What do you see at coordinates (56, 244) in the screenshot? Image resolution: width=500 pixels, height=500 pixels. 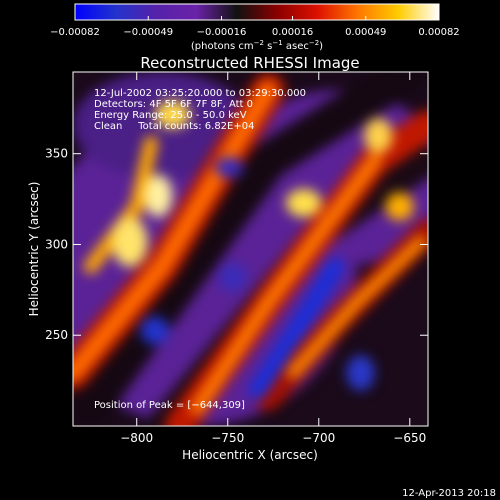 I see `y-tick-label: 300` at bounding box center [56, 244].